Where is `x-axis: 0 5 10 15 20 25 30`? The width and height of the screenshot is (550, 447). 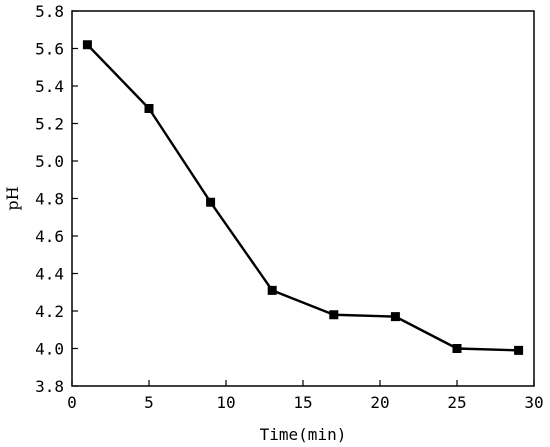
x-axis: 0 5 10 15 20 25 30 is located at coordinates (305, 396).